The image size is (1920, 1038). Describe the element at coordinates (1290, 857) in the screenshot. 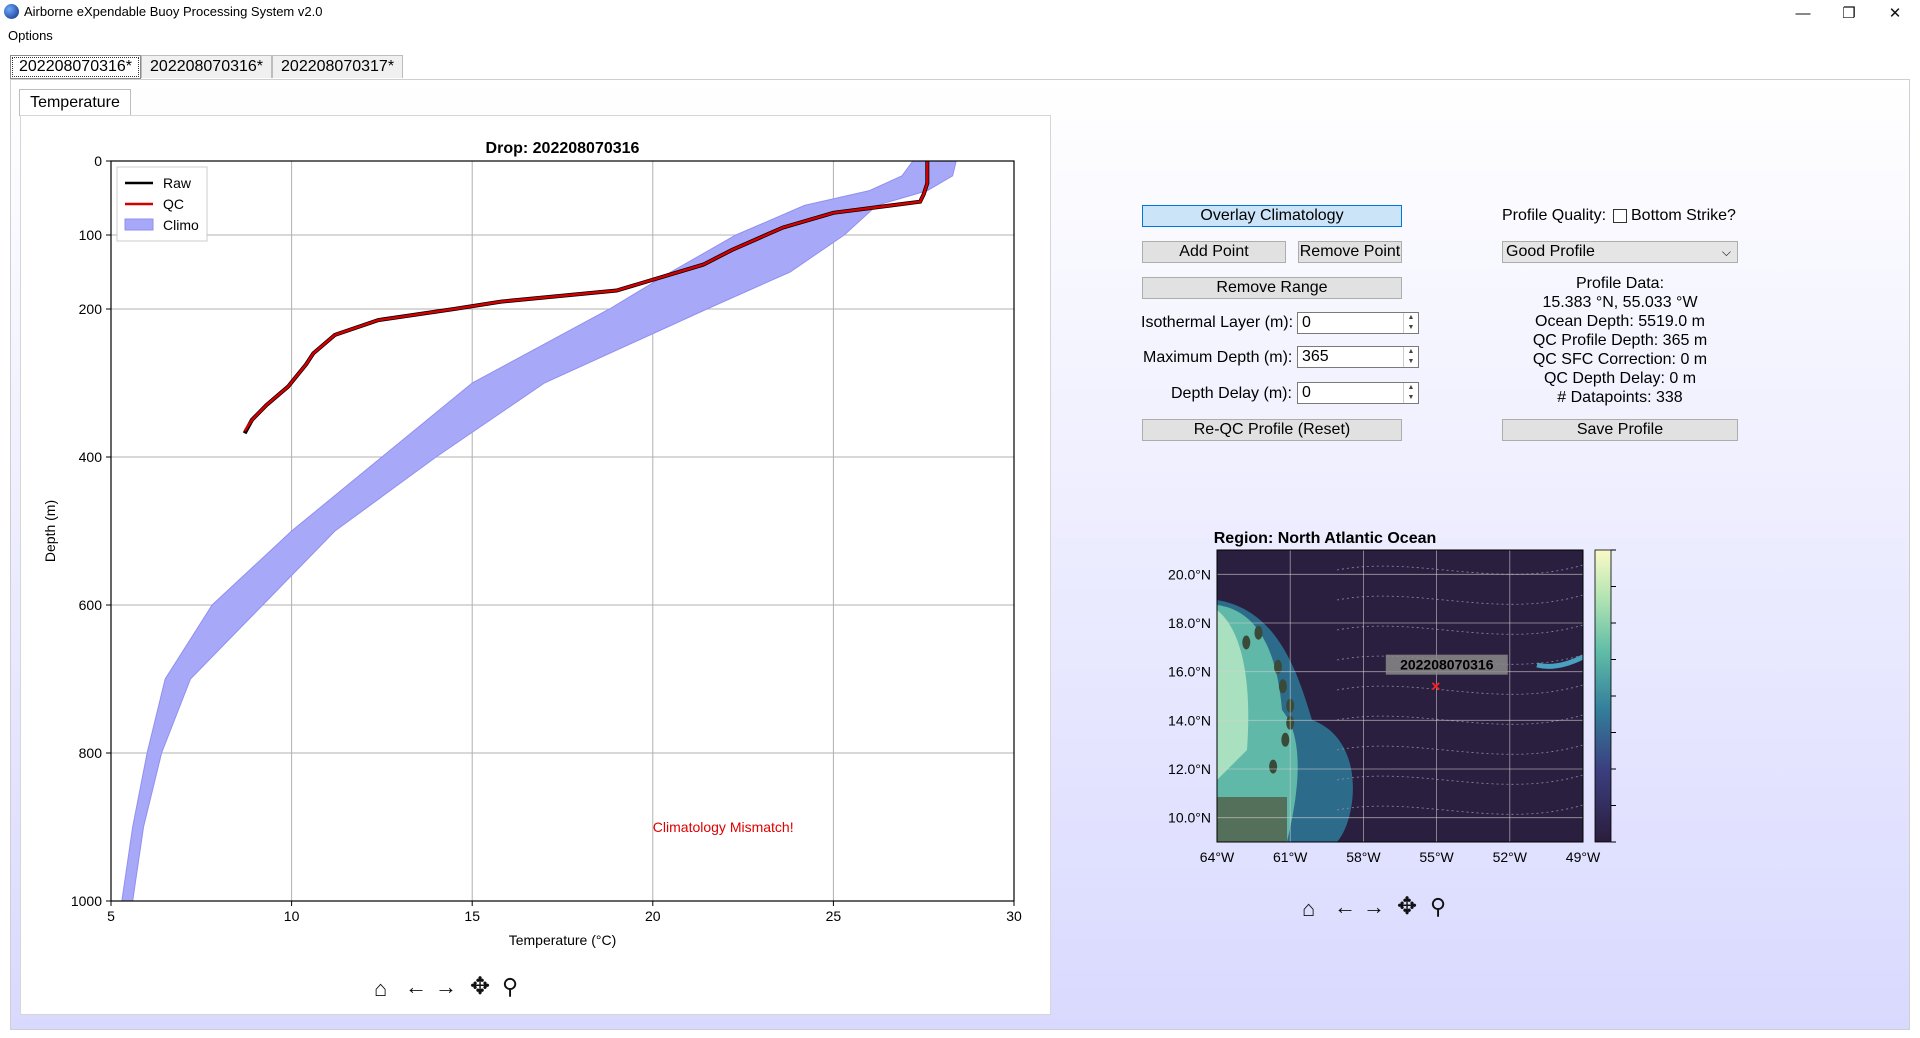

I see `map-x-tick-label: 61°W` at that location.